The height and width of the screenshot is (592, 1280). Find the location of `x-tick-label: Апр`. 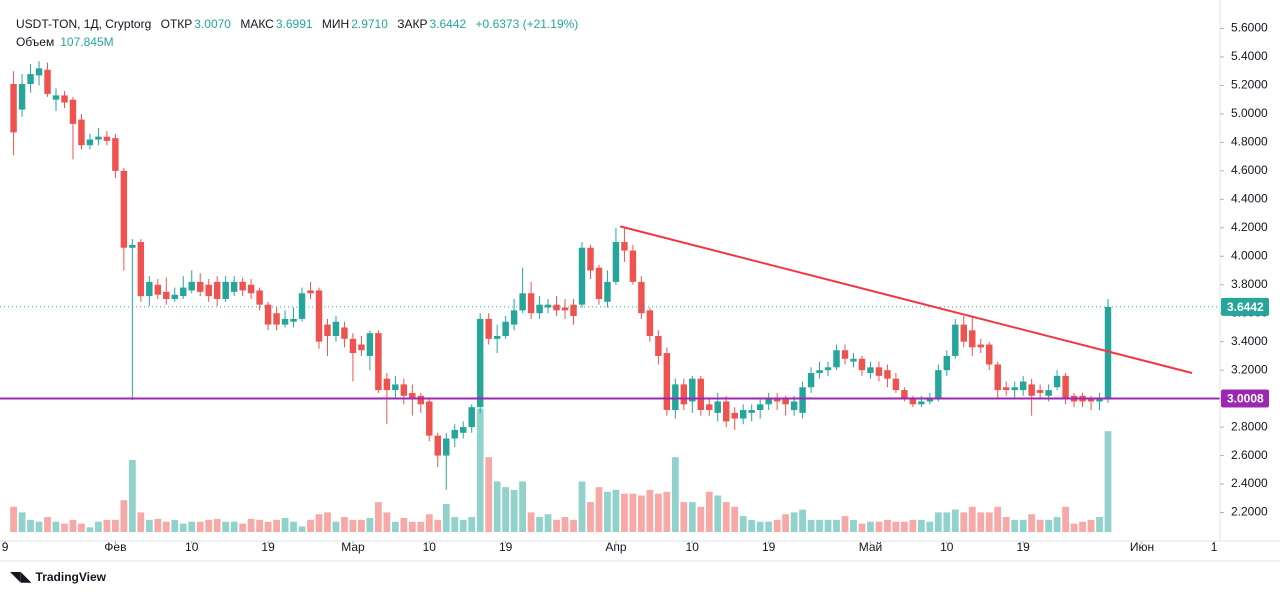

x-tick-label: Апр is located at coordinates (616, 547).